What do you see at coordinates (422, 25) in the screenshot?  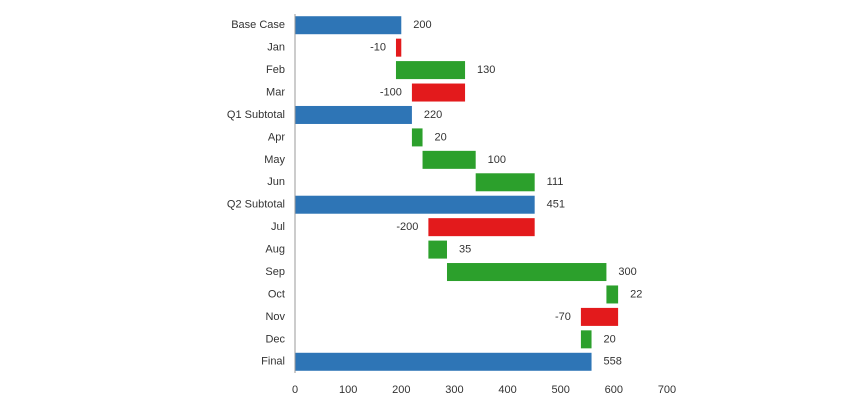 I see `value-label: 200` at bounding box center [422, 25].